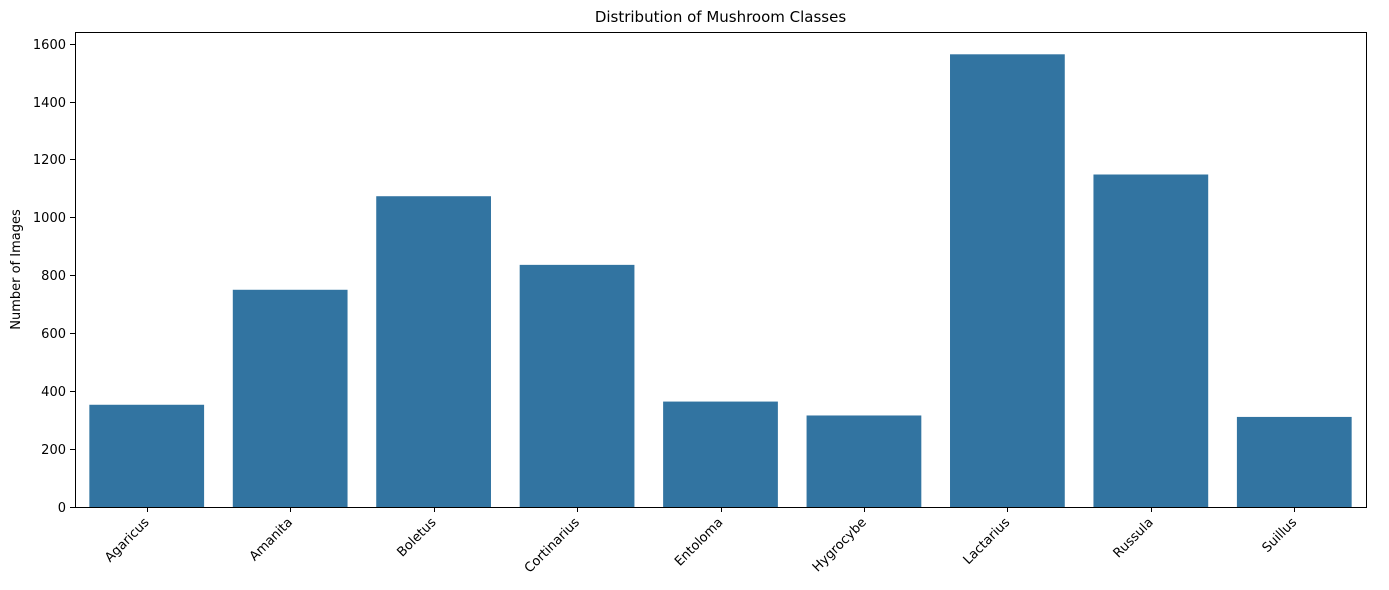 The height and width of the screenshot is (590, 1389). Describe the element at coordinates (16, 269) in the screenshot. I see `y-axis-title: Number of Images` at that location.